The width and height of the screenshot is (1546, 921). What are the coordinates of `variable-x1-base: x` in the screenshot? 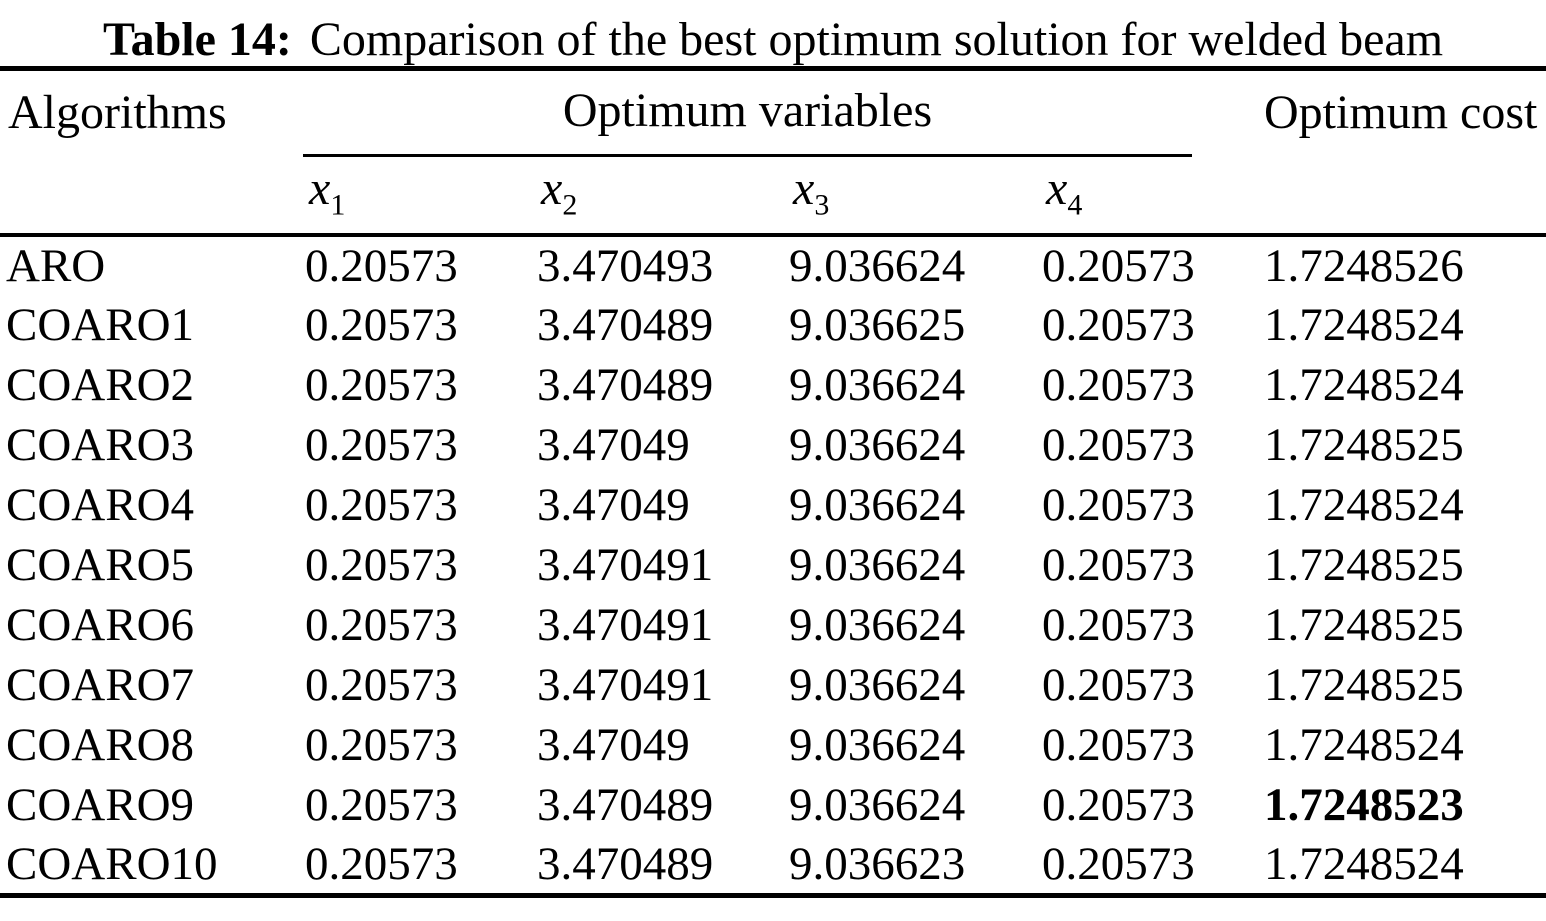 It's located at (320, 189).